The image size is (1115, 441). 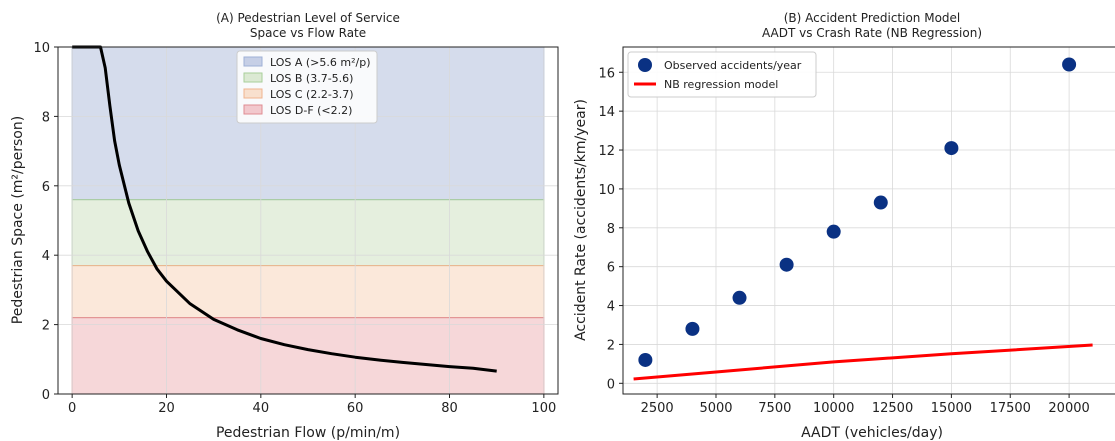 What do you see at coordinates (312, 405) in the screenshot?
I see `panel-a-x-ticks: 0 20 40 60 80 100` at bounding box center [312, 405].